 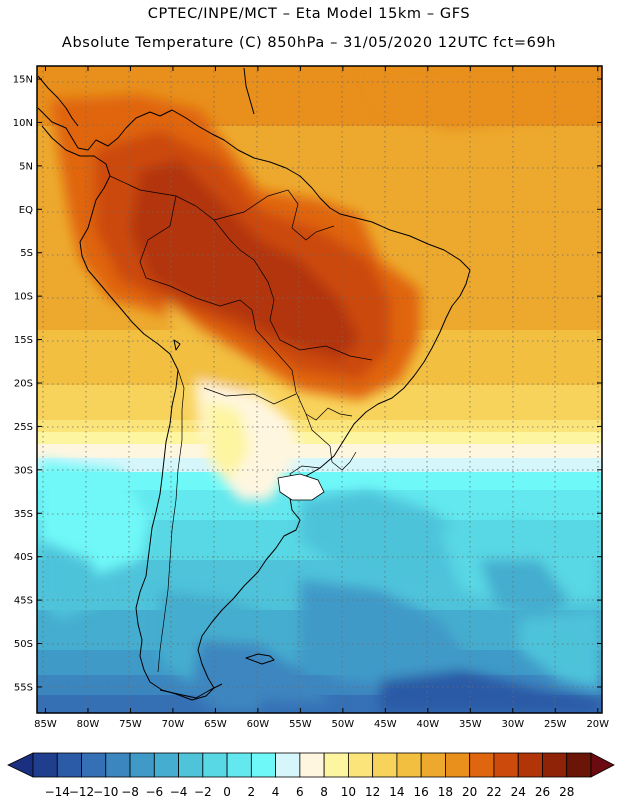 What do you see at coordinates (23, 514) in the screenshot?
I see `lat-label-35s: 35S` at bounding box center [23, 514].